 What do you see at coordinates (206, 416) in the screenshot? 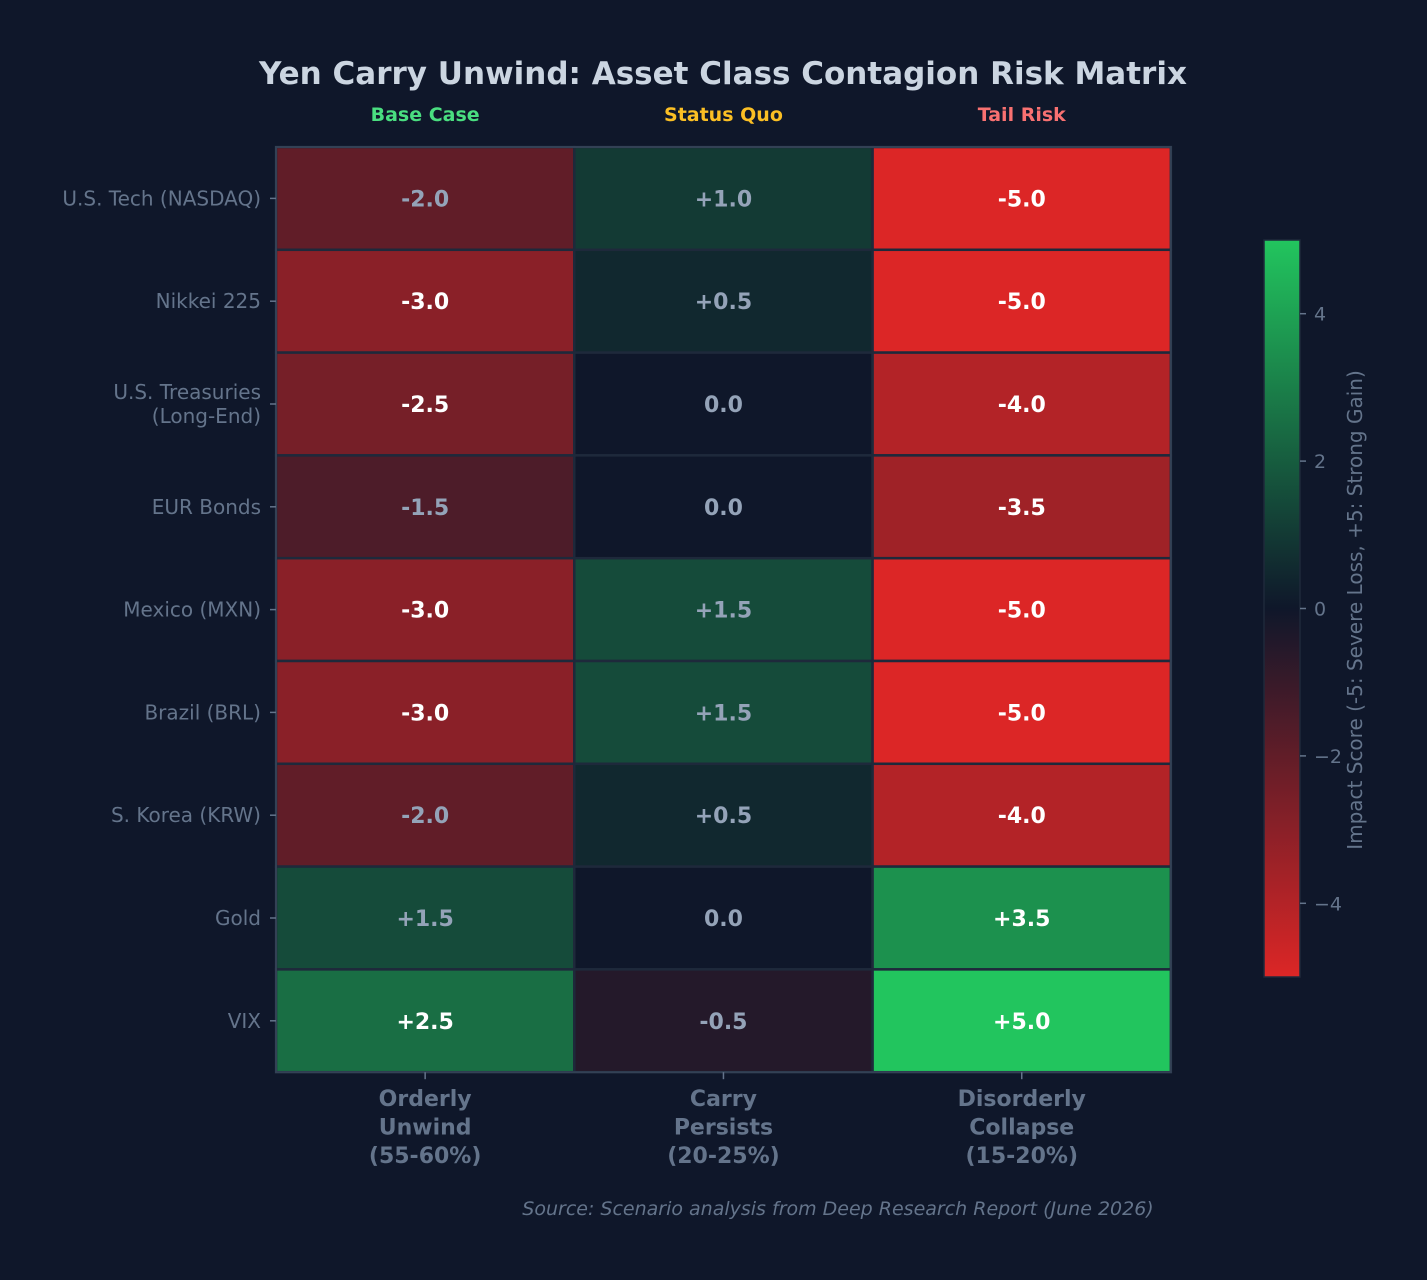
I see `row-label-line: (Long-End)` at bounding box center [206, 416].